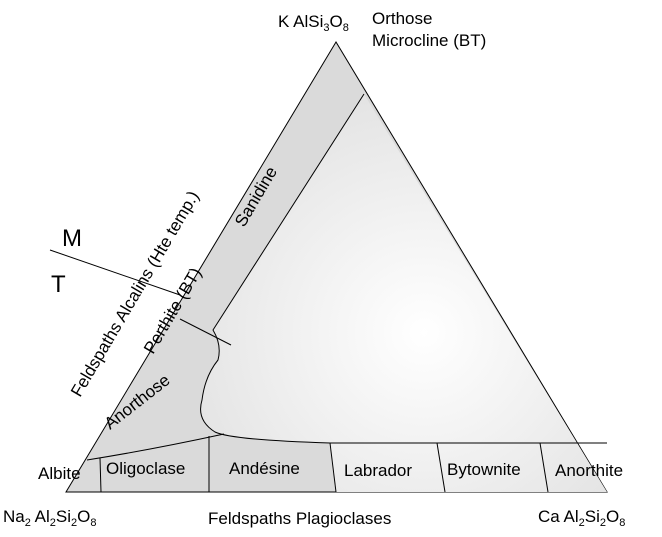 This screenshot has width=662, height=537. I want to click on region-label-albite: Albite, so click(59, 473).